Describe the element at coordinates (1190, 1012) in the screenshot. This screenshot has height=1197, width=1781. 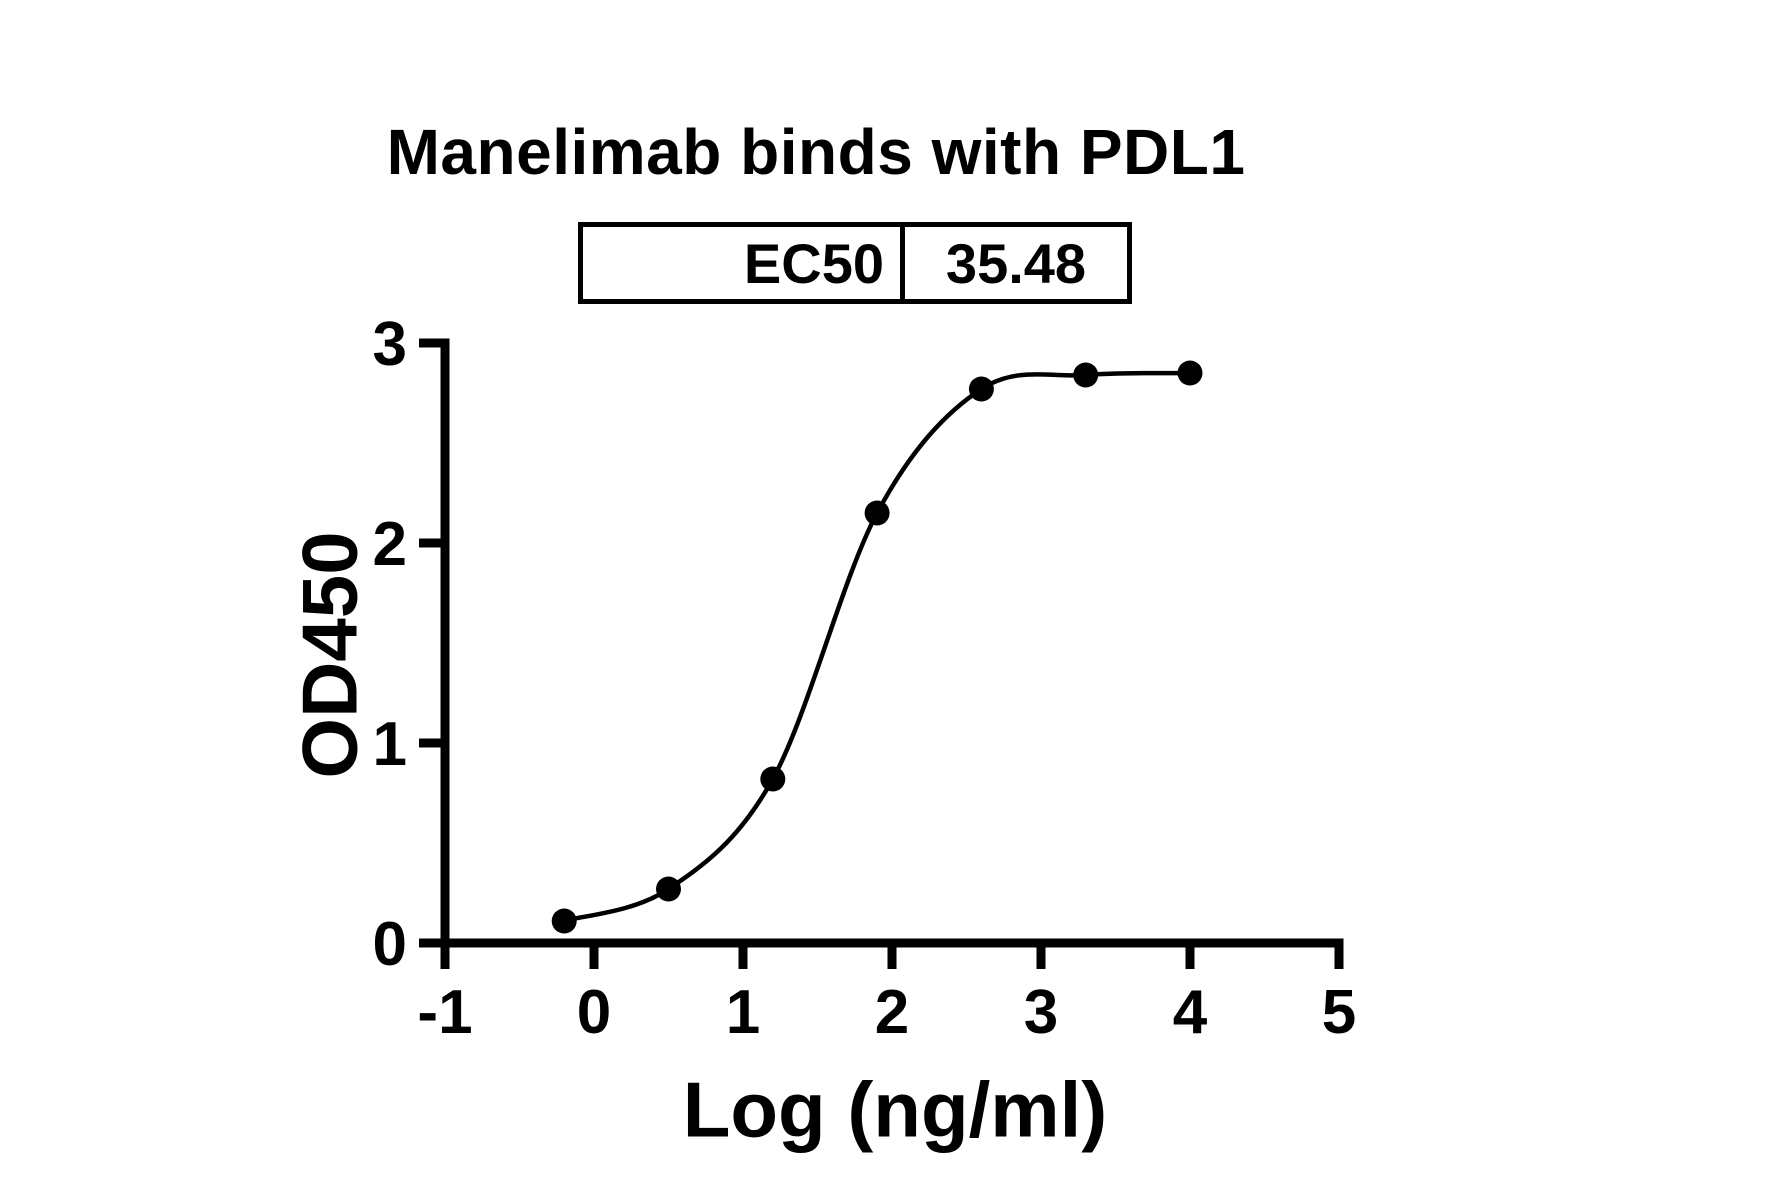
I see `x-tick-label: 4` at that location.